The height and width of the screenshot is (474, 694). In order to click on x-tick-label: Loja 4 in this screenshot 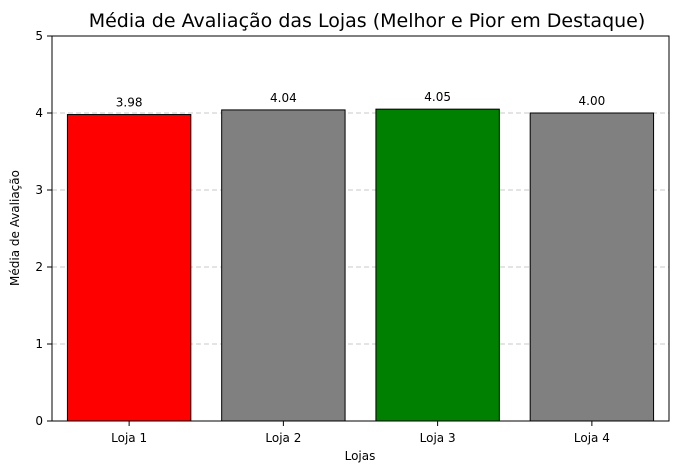, I will do `click(592, 438)`.